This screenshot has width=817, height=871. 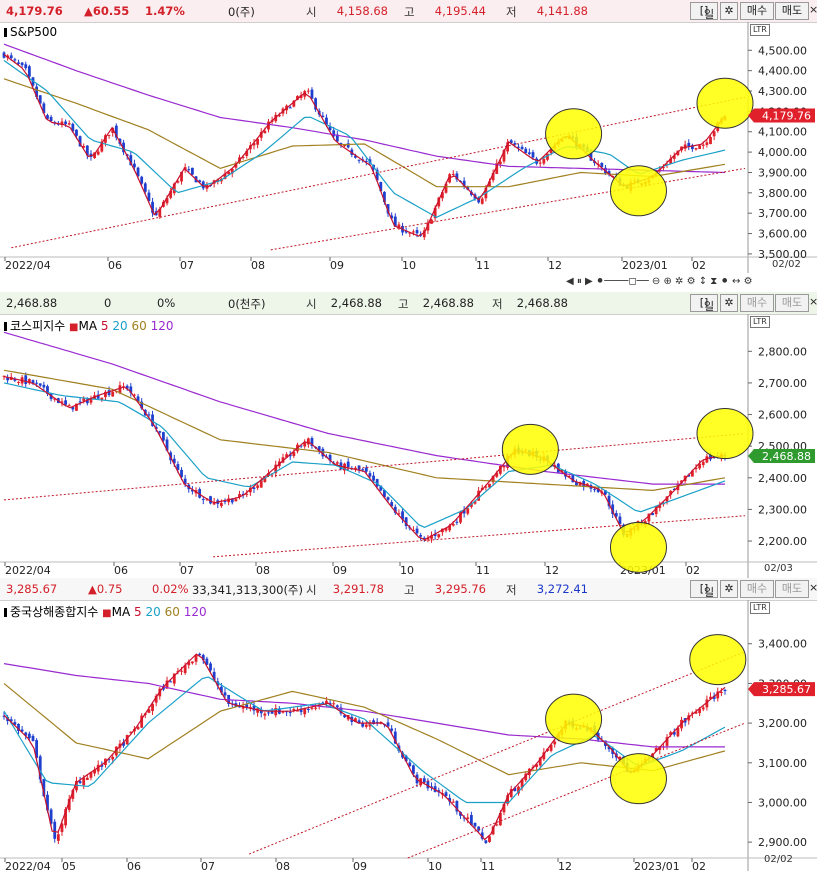 What do you see at coordinates (364, 133) in the screenshot?
I see `ma60-line` at bounding box center [364, 133].